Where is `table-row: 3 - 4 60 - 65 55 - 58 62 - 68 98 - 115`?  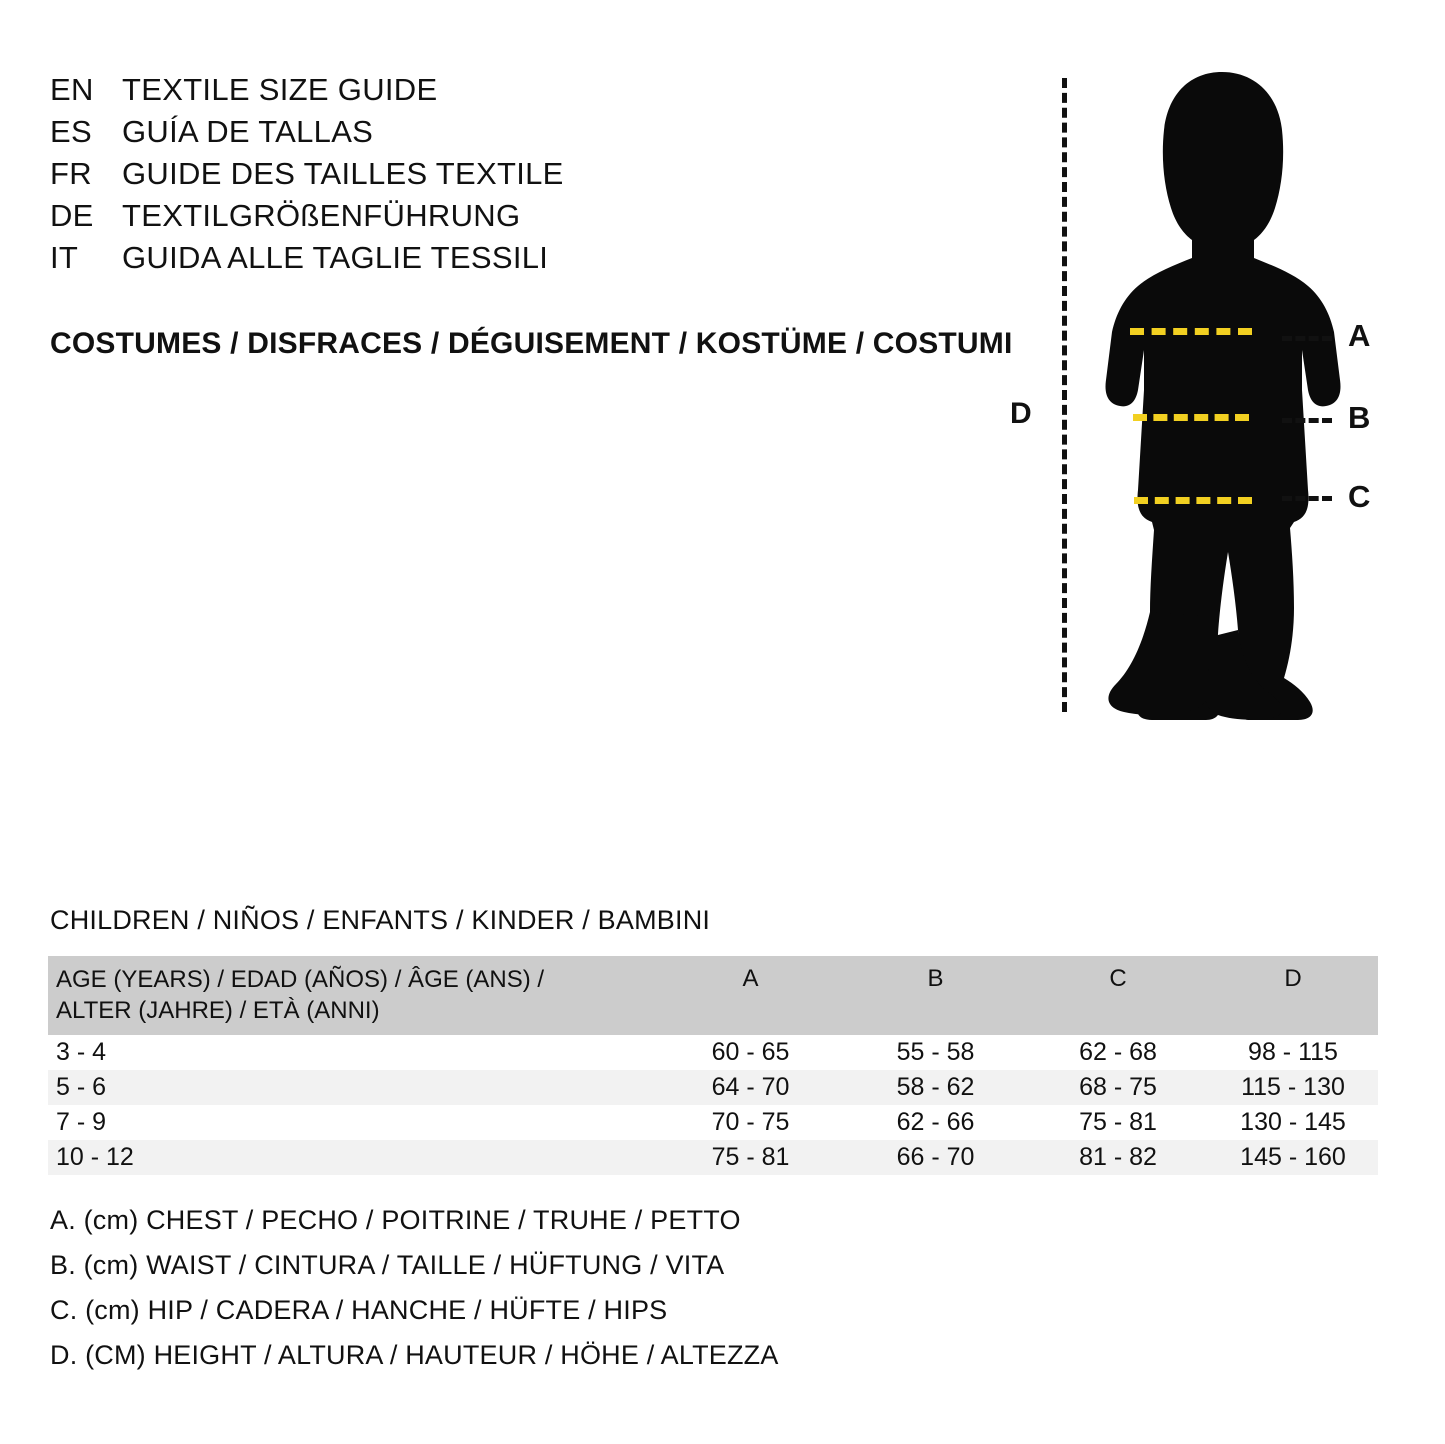 table-row: 3 - 4 60 - 65 55 - 58 62 - 68 98 - 115 is located at coordinates (713, 1053).